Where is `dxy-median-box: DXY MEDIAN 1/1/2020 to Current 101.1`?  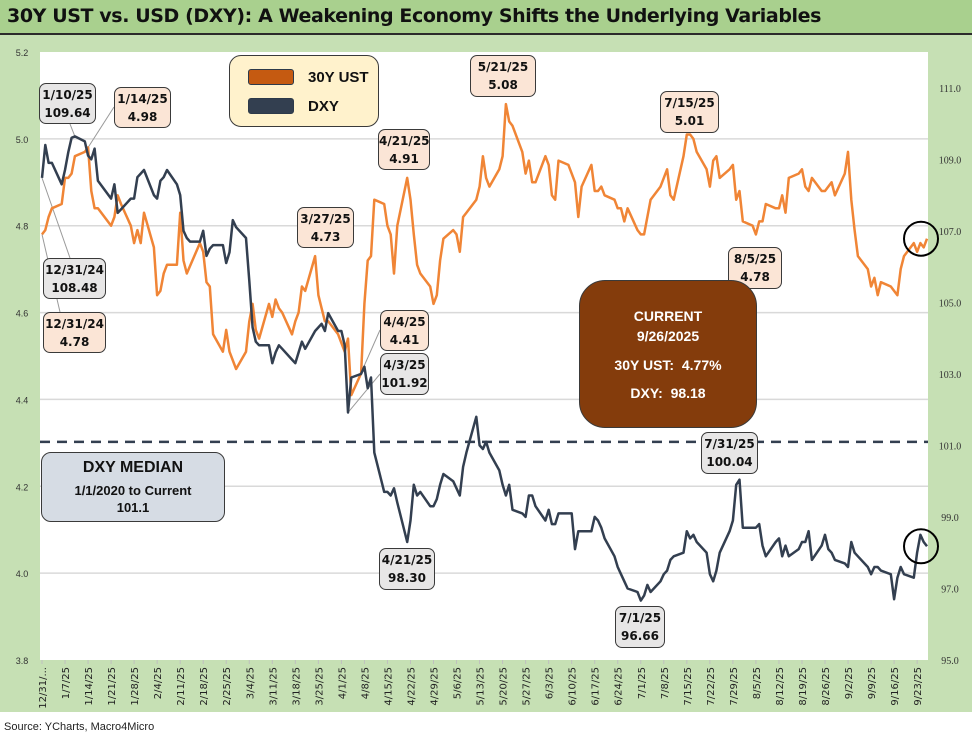
dxy-median-box: DXY MEDIAN 1/1/2020 to Current 101.1 is located at coordinates (133, 487).